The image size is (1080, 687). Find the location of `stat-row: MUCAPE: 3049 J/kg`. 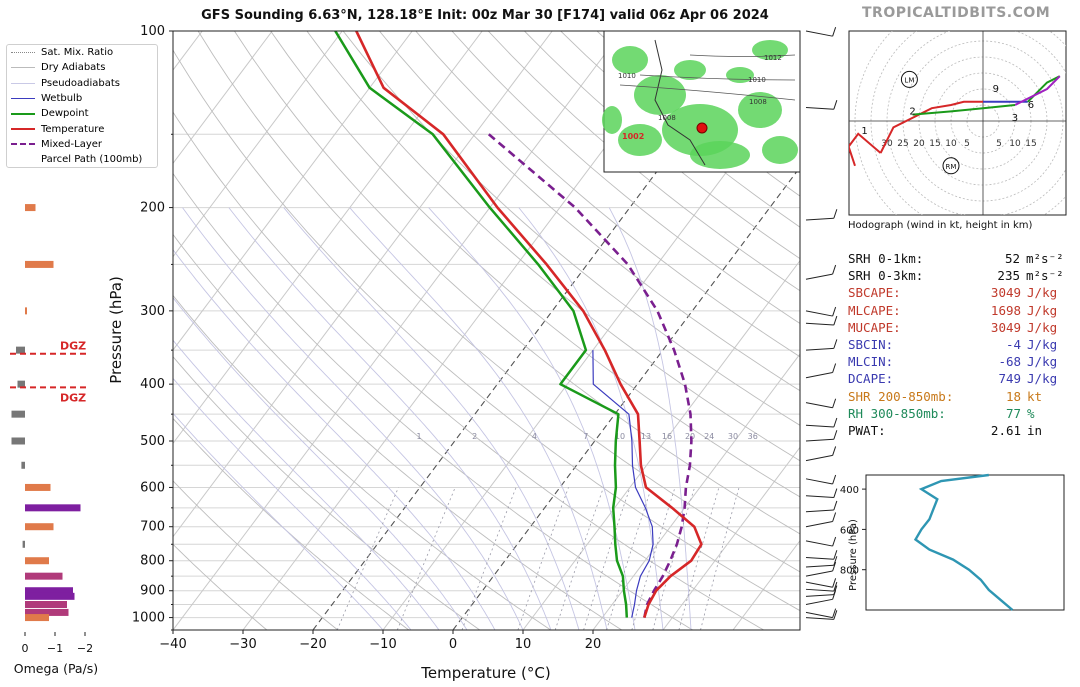

stat-row: MUCAPE: 3049 J/kg is located at coordinates (955, 327).